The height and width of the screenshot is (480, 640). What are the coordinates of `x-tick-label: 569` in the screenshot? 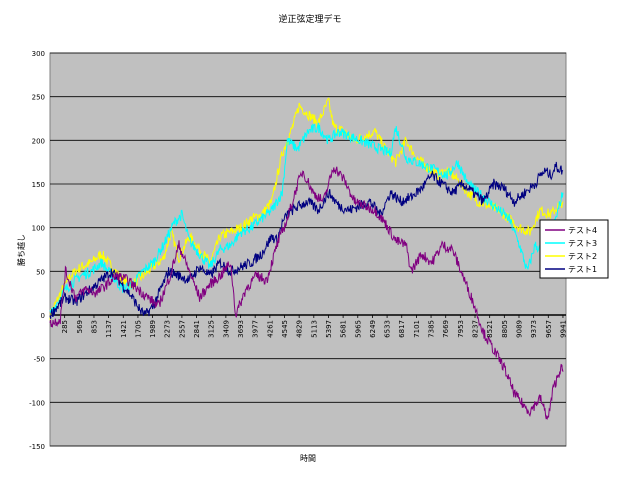 It's located at (80, 326).